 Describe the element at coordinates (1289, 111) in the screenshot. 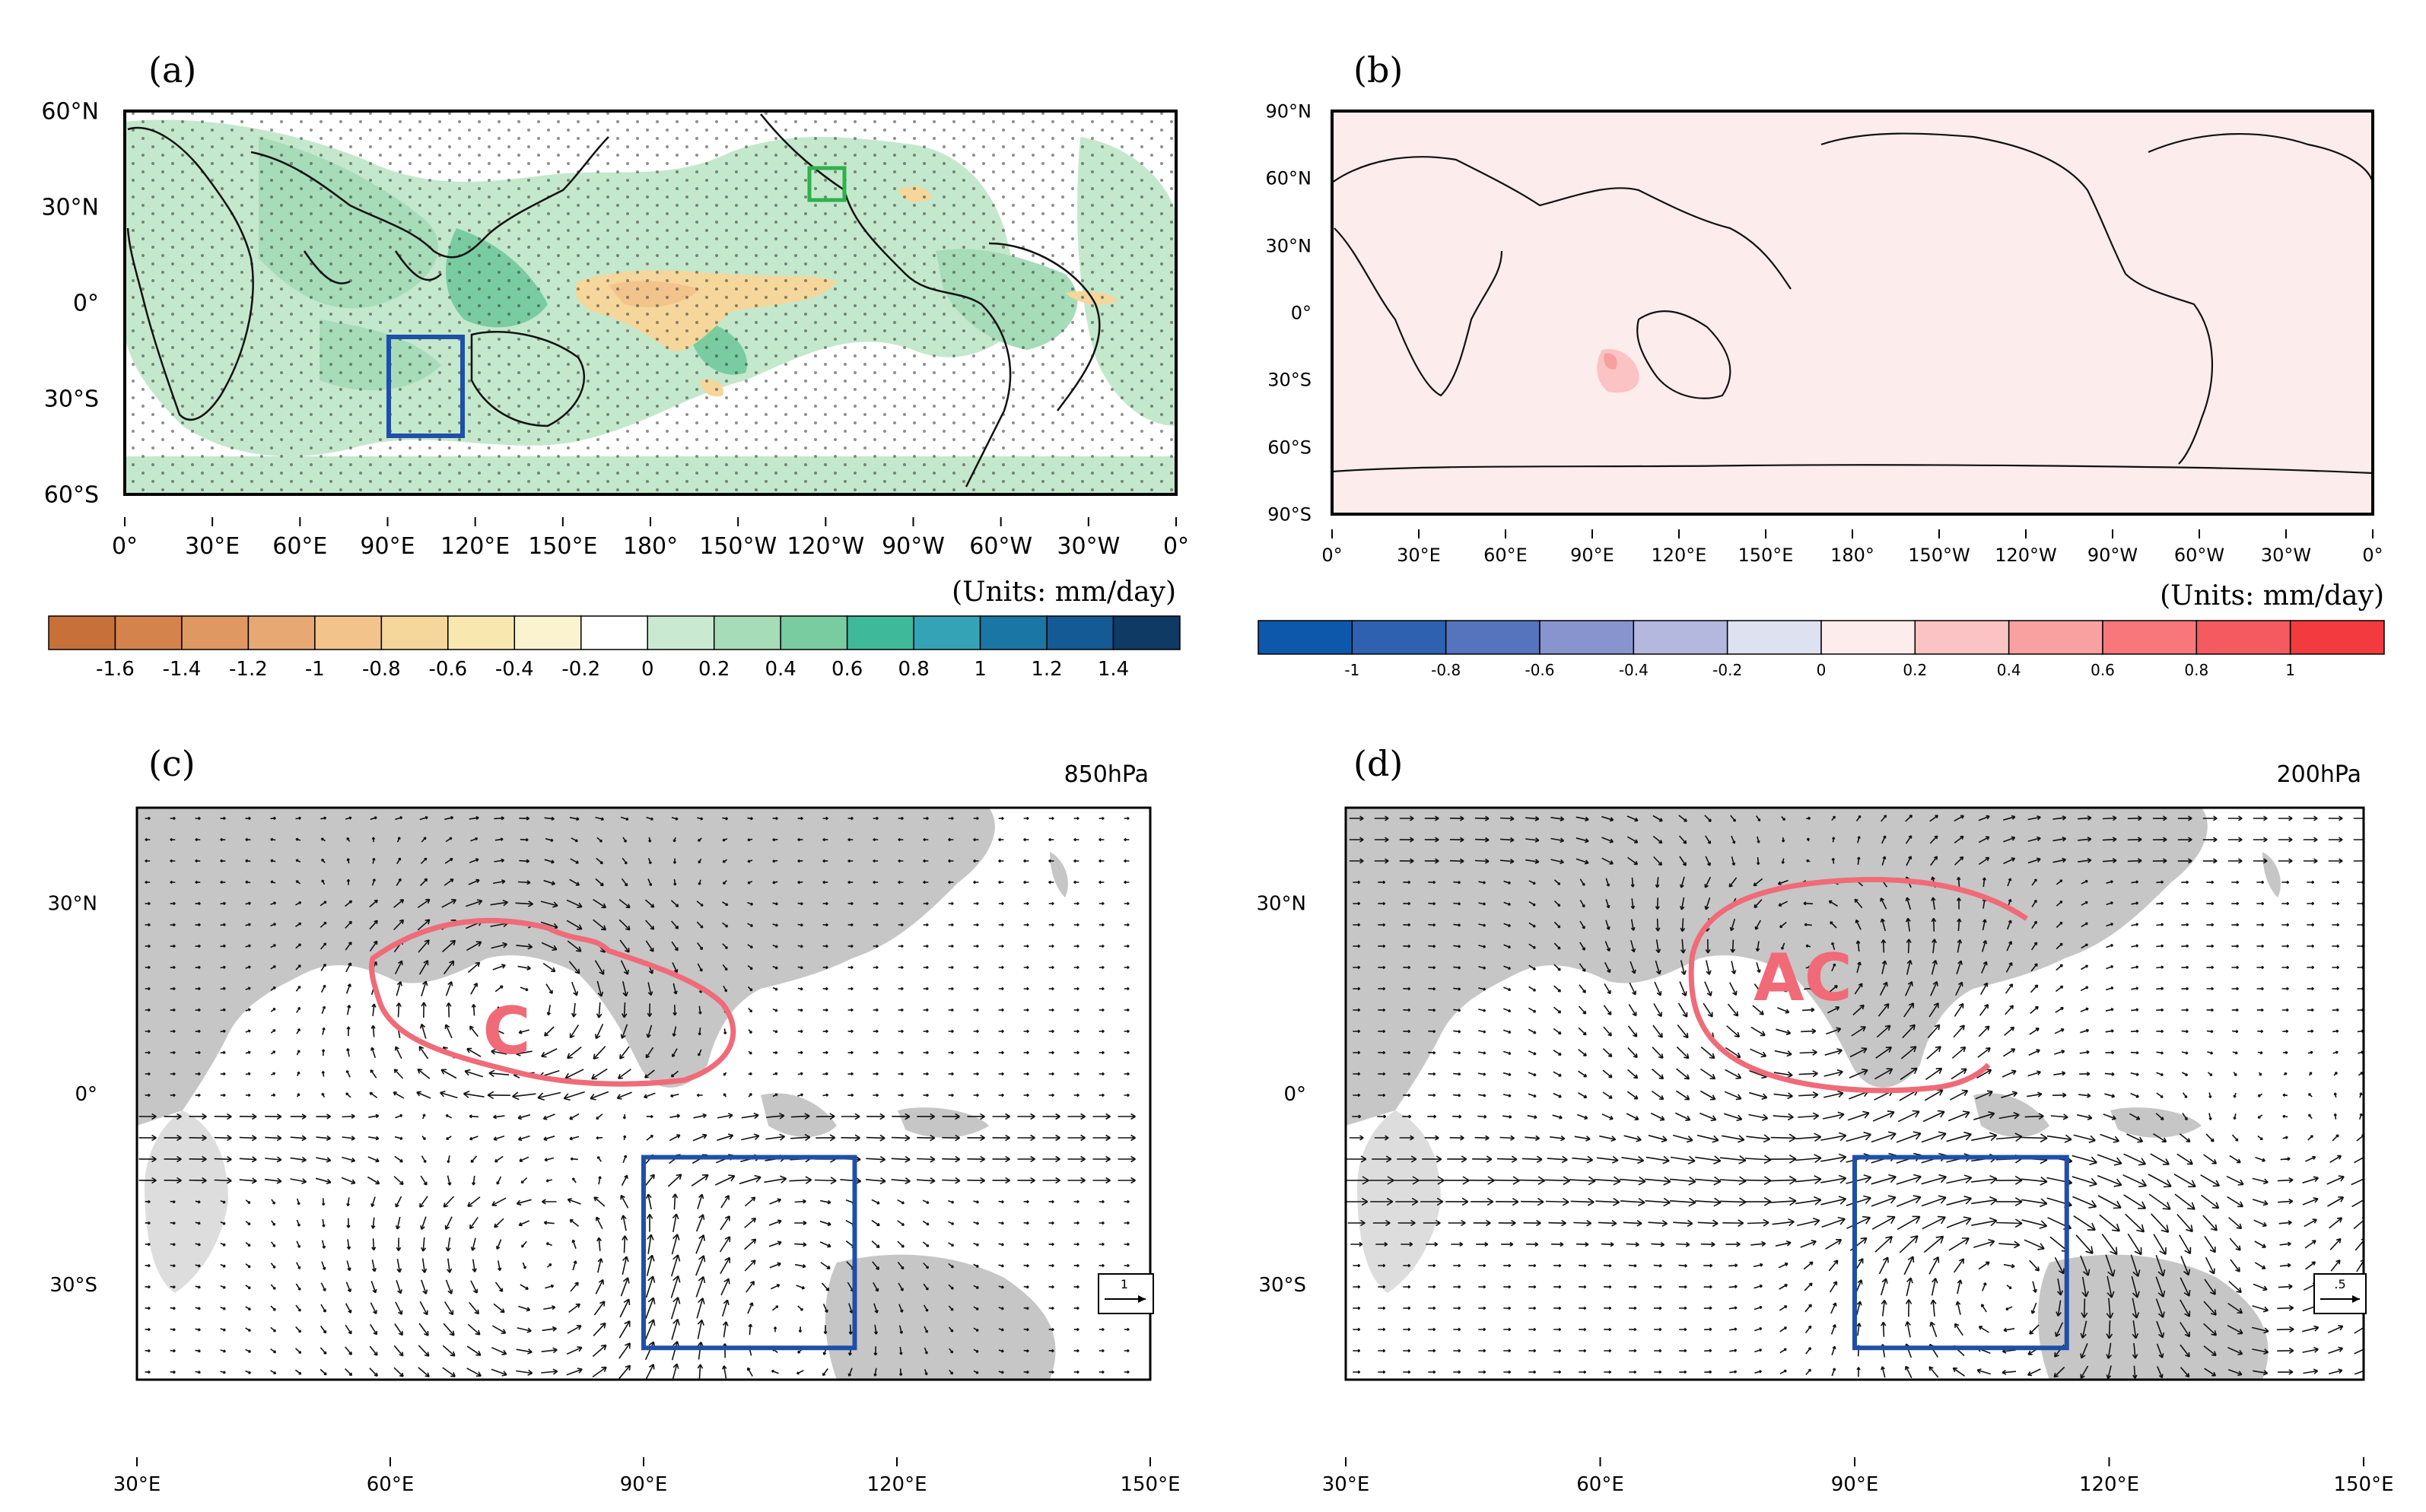

I see `panel-b-y-tick-0: 90°N` at that location.